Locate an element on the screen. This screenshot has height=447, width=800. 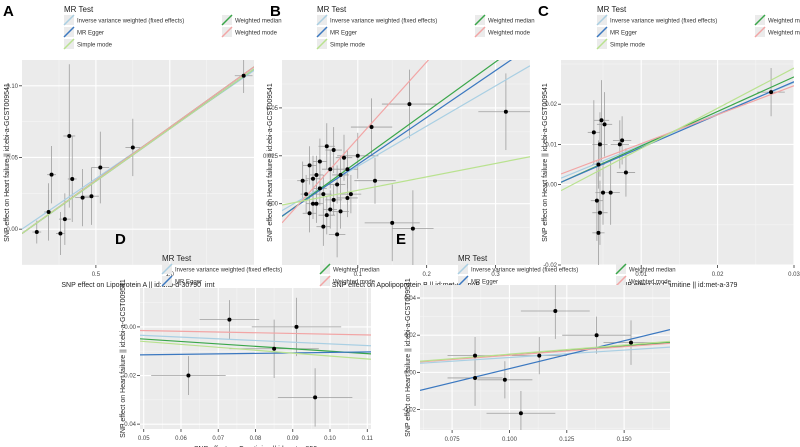
x-tick-label: 0.06 is located at coordinates (181, 439).